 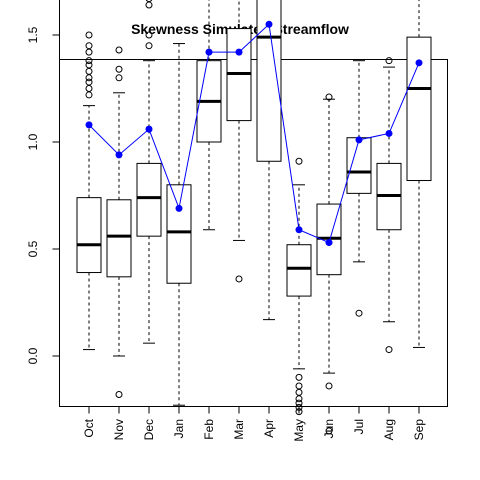 I want to click on box-apr, so click(x=269, y=160).